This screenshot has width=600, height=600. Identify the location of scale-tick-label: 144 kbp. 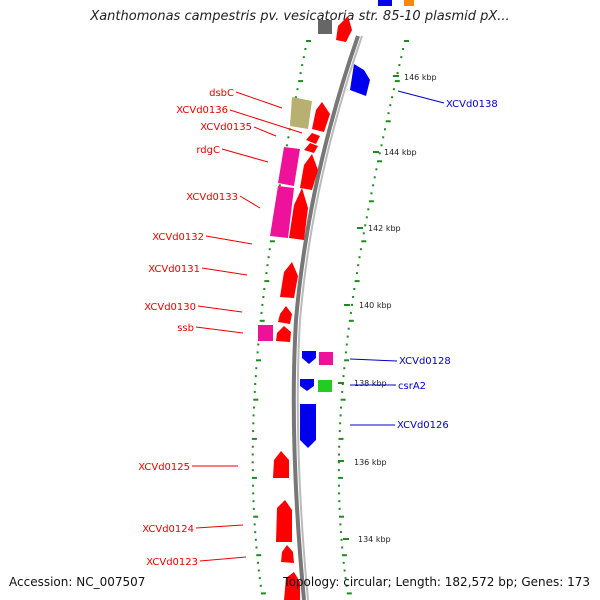
(400, 152).